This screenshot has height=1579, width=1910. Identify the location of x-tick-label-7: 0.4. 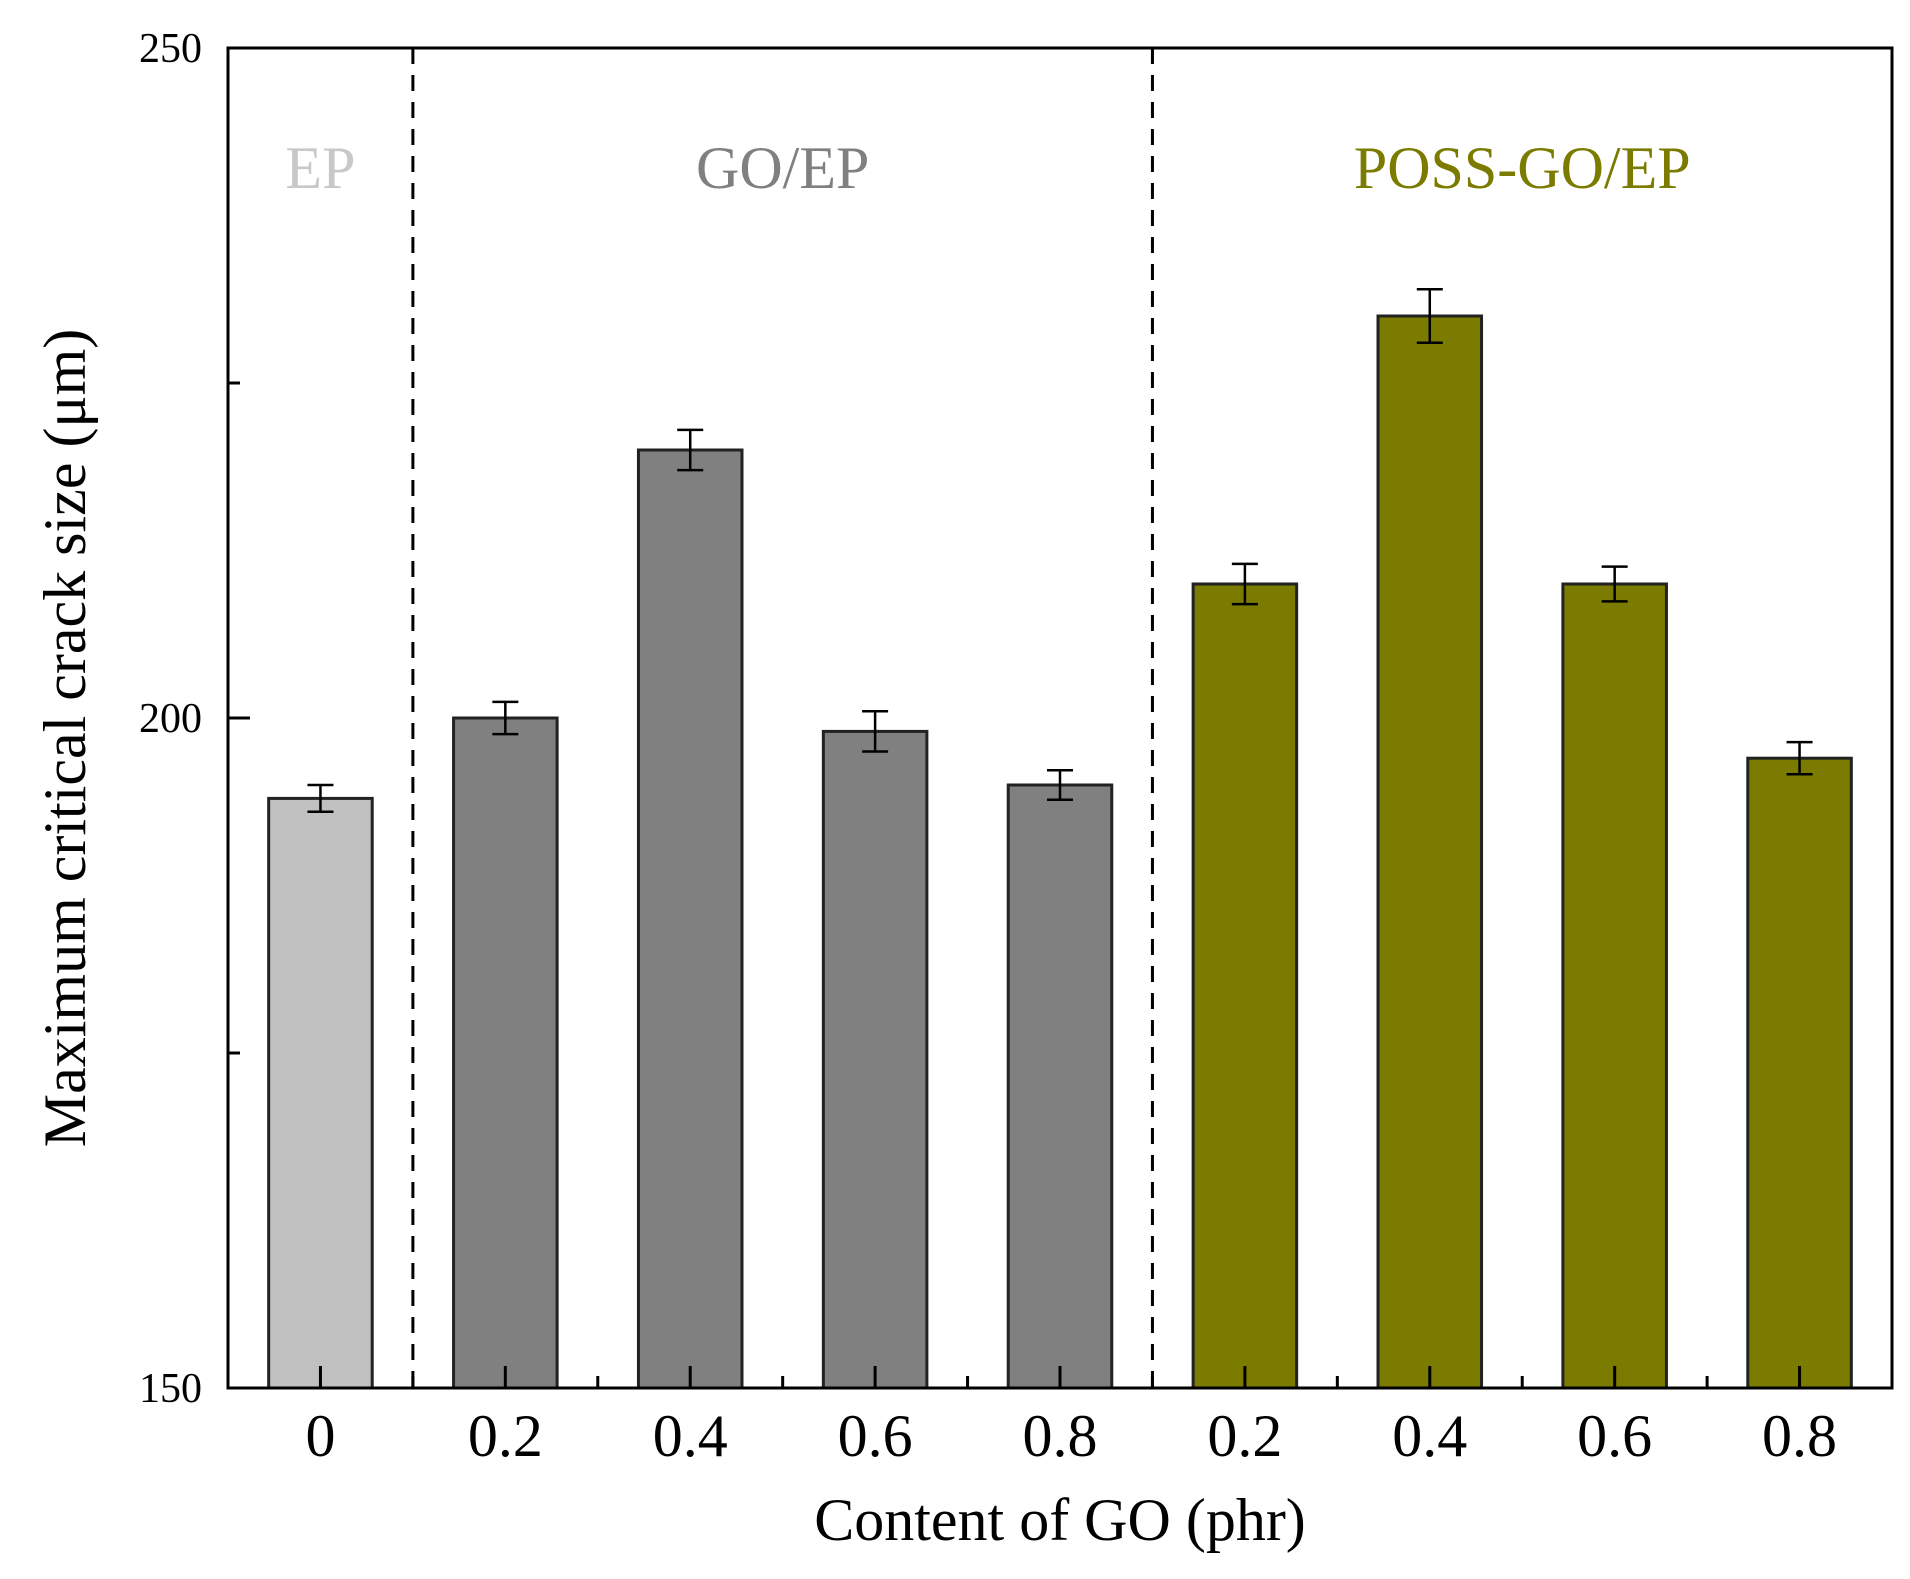
(1429, 1436).